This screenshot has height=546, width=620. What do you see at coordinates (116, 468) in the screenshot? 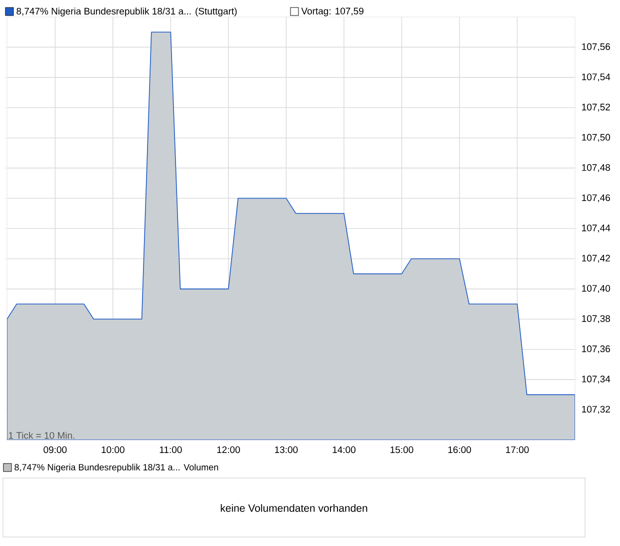
I see `text: 8,747% Nigeria Bundesrepublik 18/31 a... Volumen` at bounding box center [116, 468].